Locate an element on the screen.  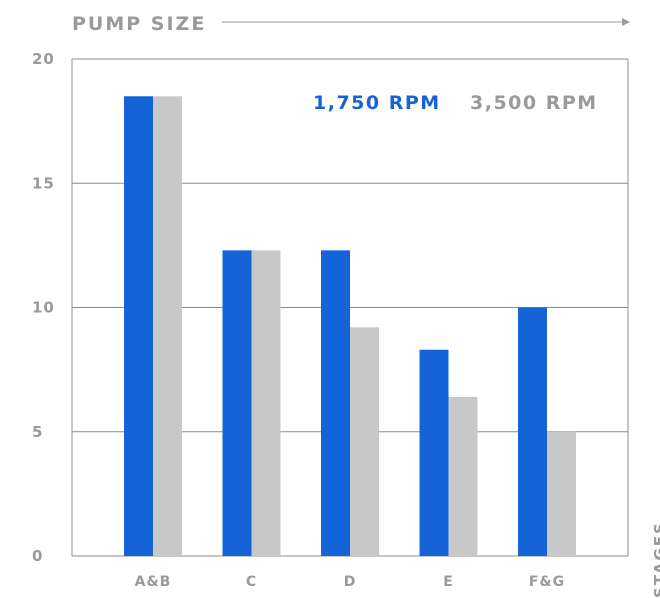
legend-series-2: 3,500 RPM is located at coordinates (534, 103).